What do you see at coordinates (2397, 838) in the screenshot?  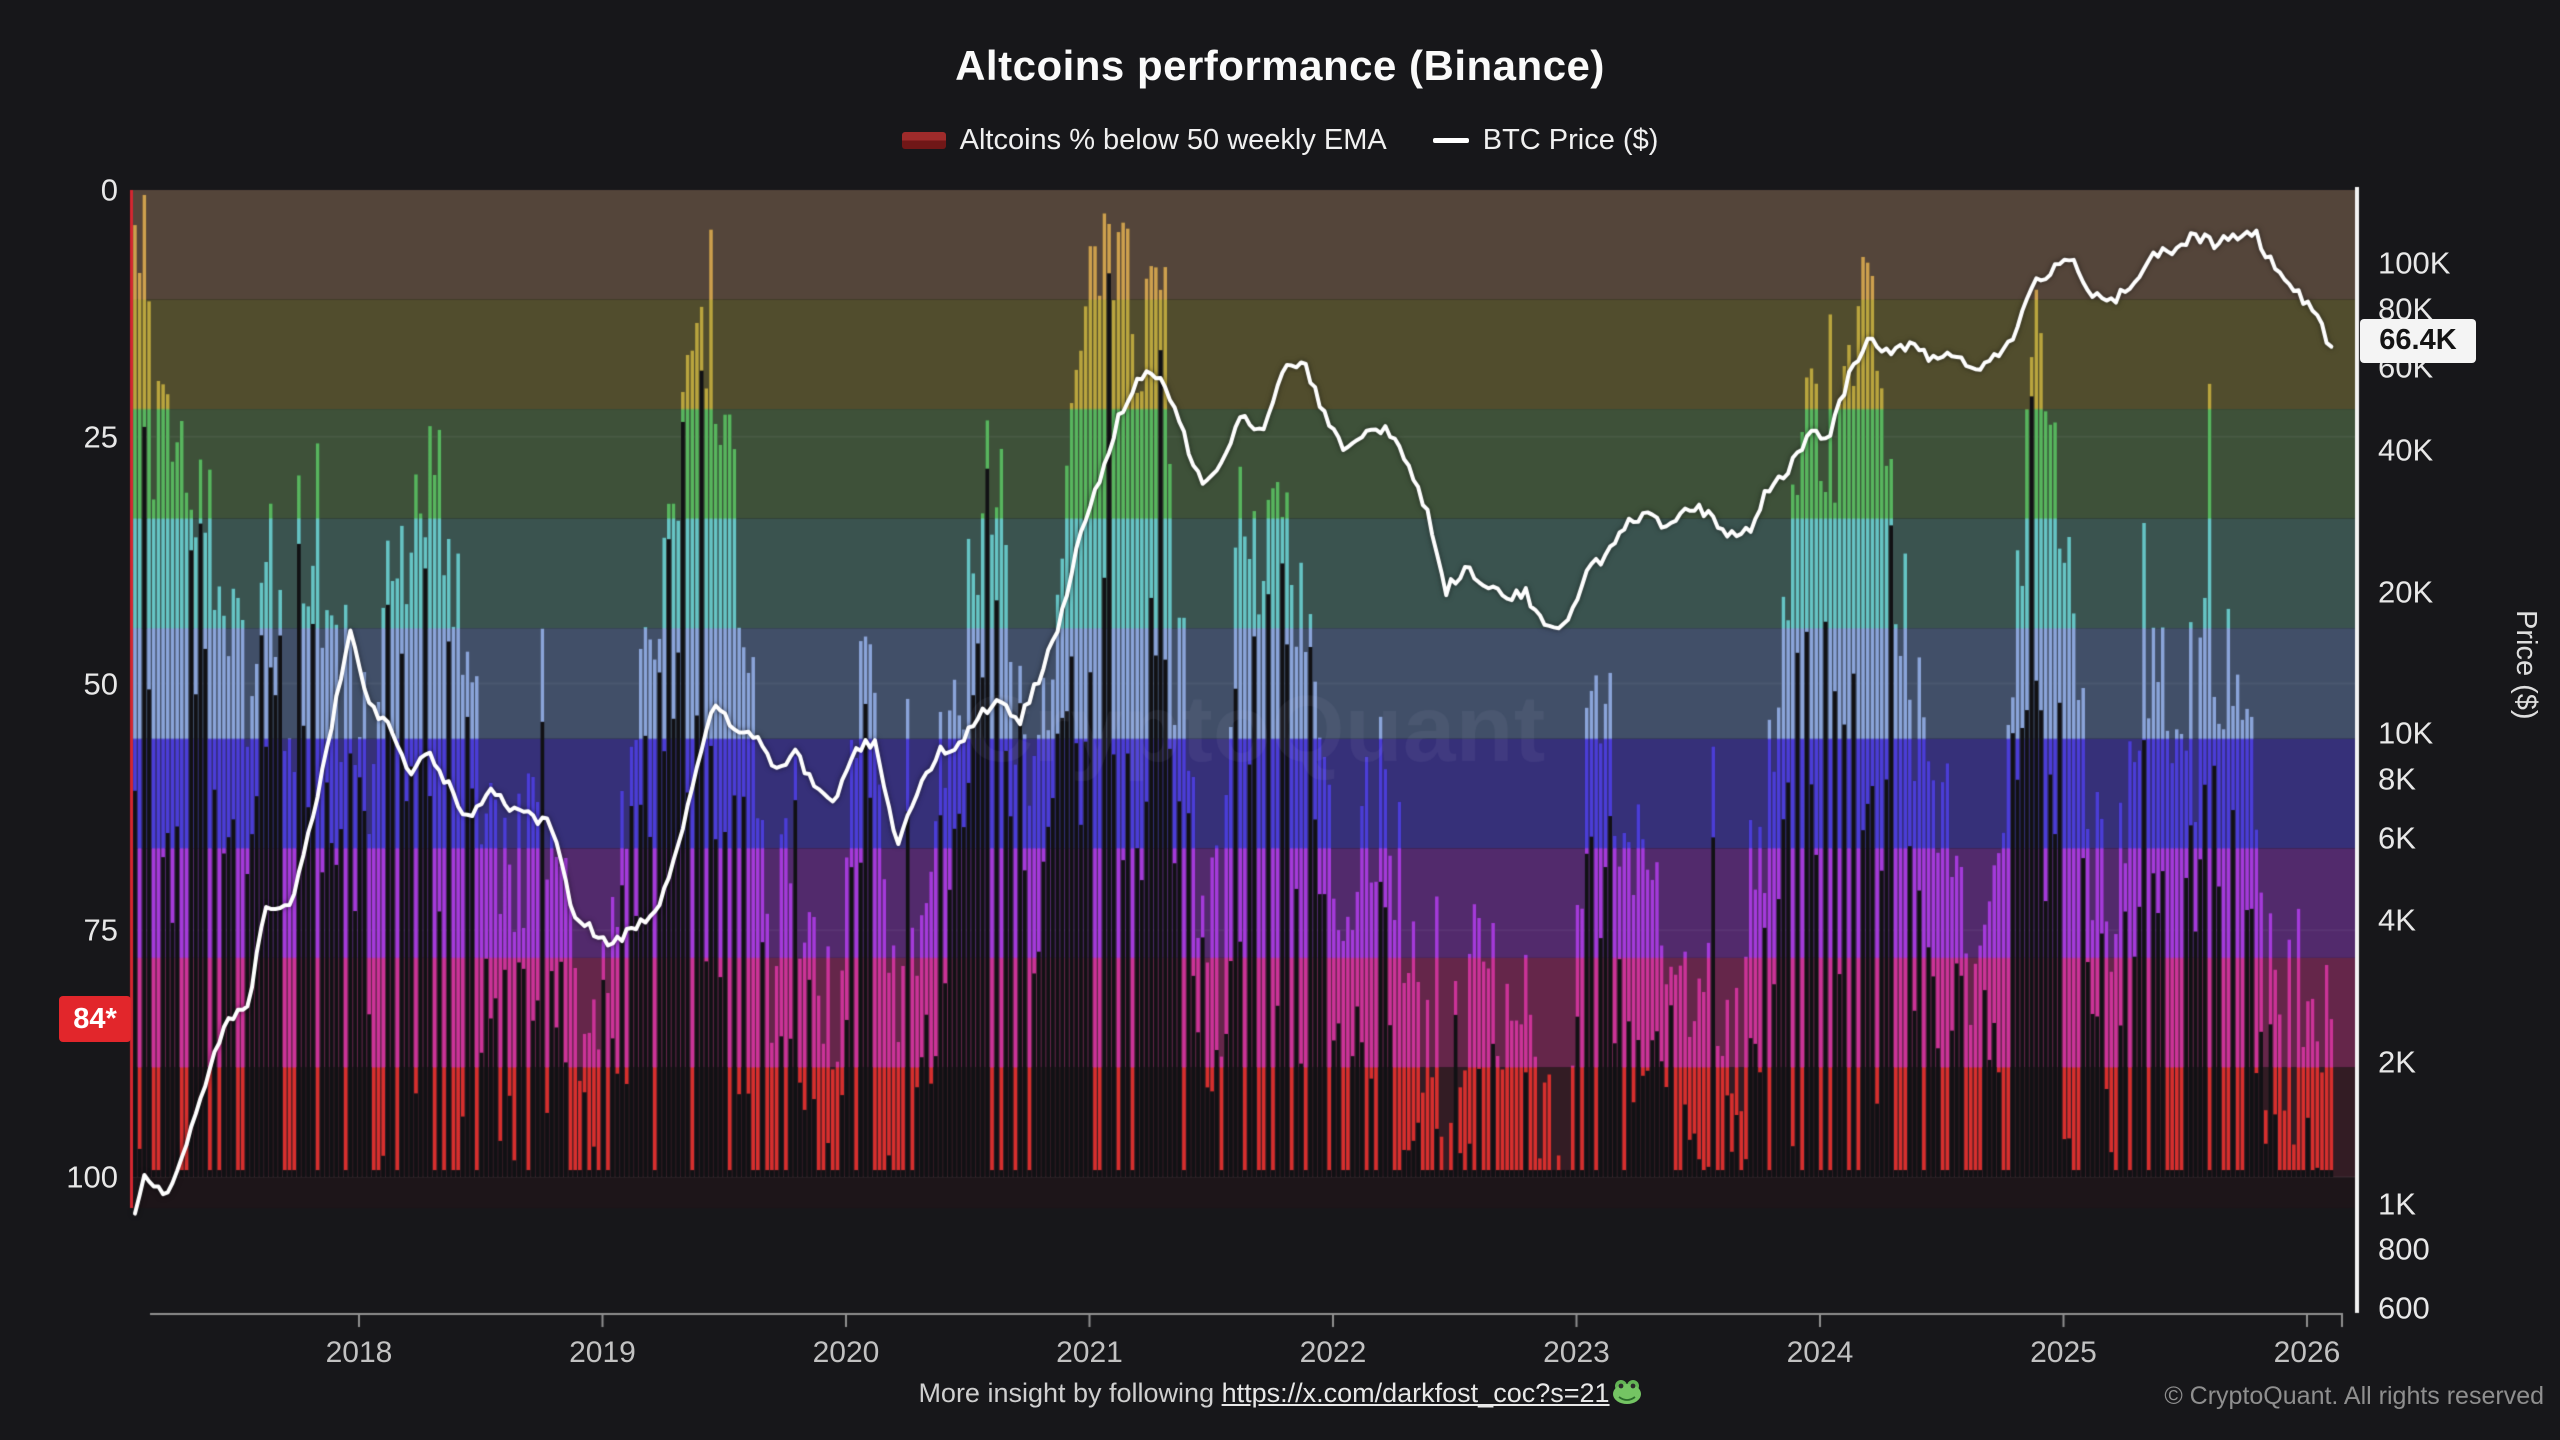 I see `right-axis-tick-label: 6K` at bounding box center [2397, 838].